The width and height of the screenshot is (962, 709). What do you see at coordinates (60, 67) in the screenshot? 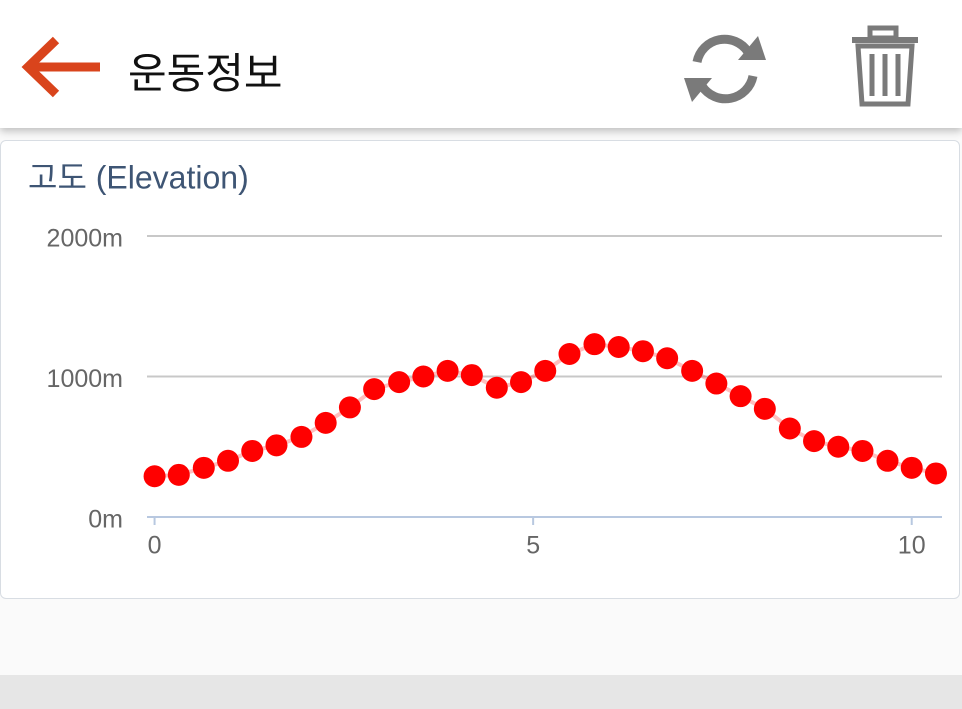
I see `back-button` at bounding box center [60, 67].